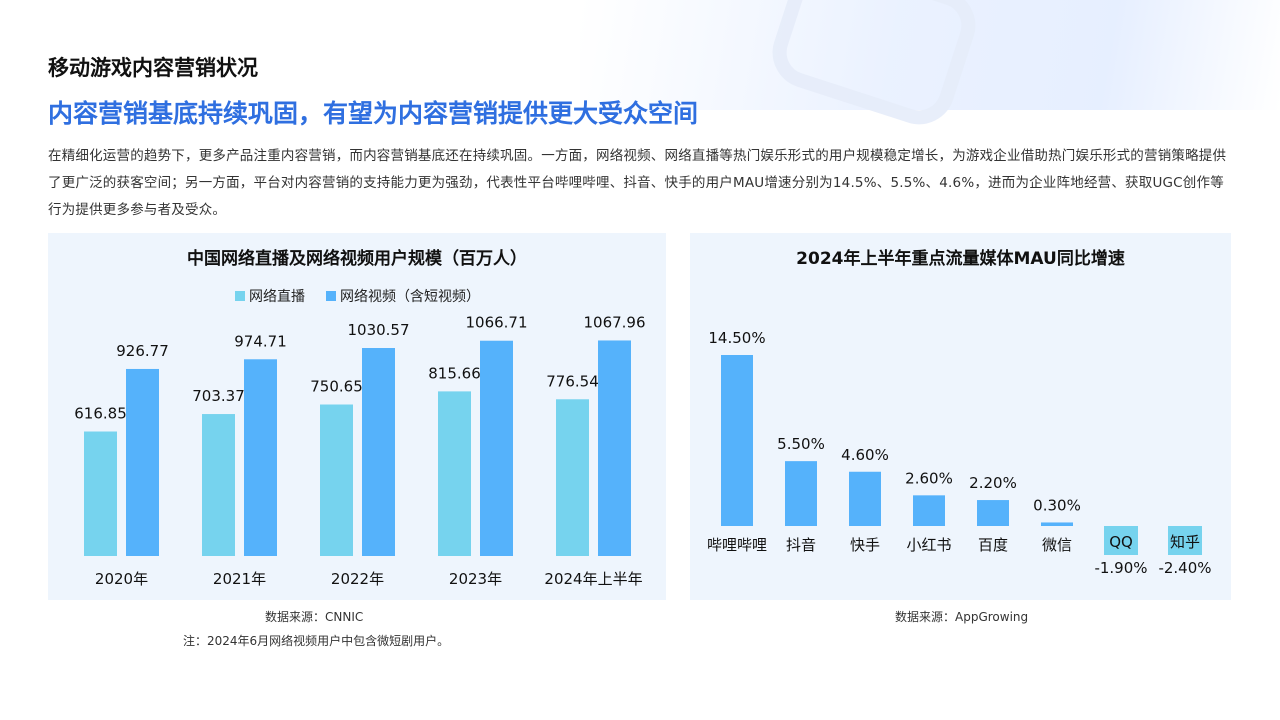 This screenshot has width=1280, height=720. What do you see at coordinates (1184, 568) in the screenshot?
I see `mau-value-label-7: -2.40%` at bounding box center [1184, 568].